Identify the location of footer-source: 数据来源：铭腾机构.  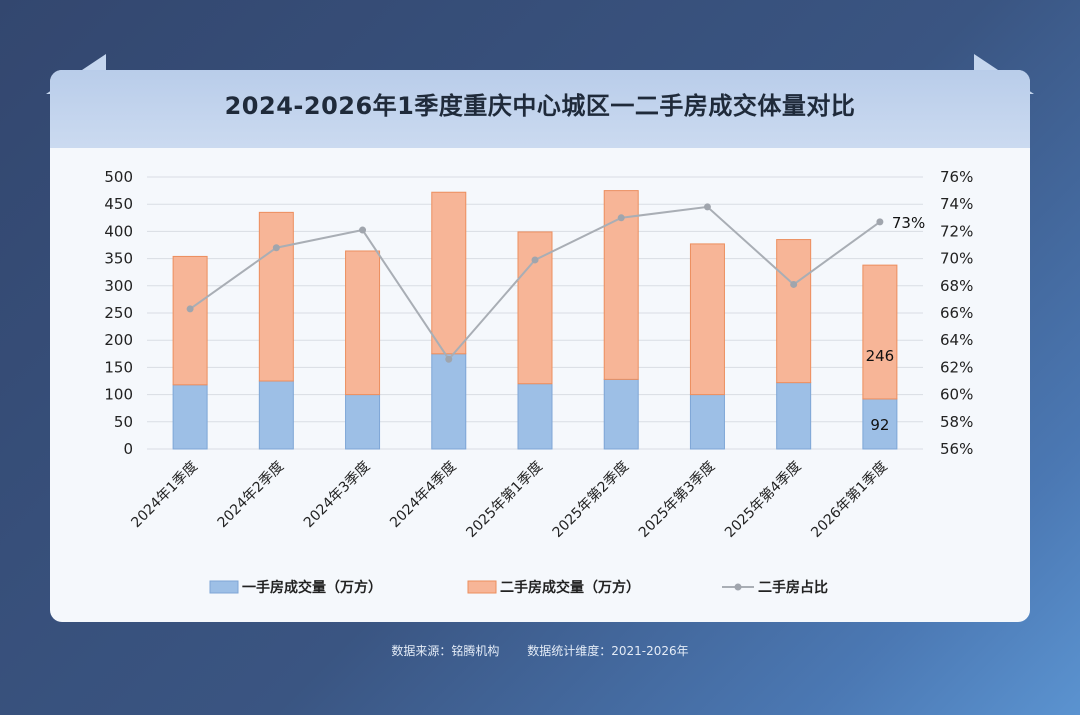
(445, 651).